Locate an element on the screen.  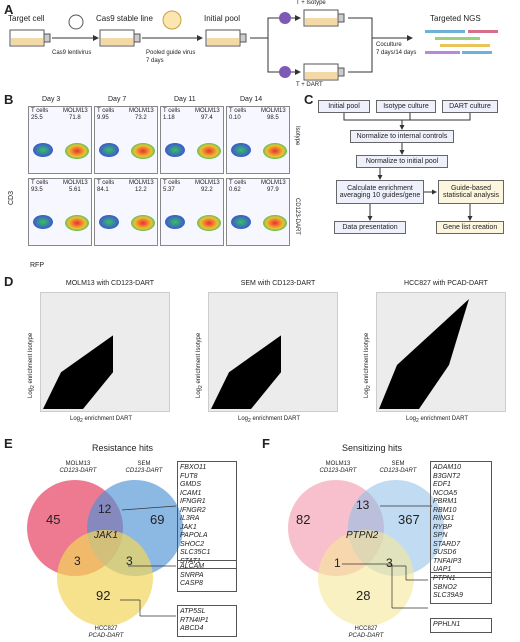
e-13: 3 is located at coordinates (77, 561).